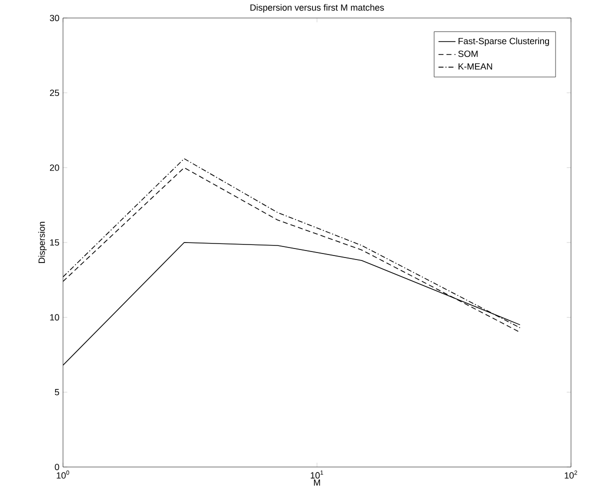 The height and width of the screenshot is (487, 590). Describe the element at coordinates (55, 167) in the screenshot. I see `y-tick-label: 20` at that location.